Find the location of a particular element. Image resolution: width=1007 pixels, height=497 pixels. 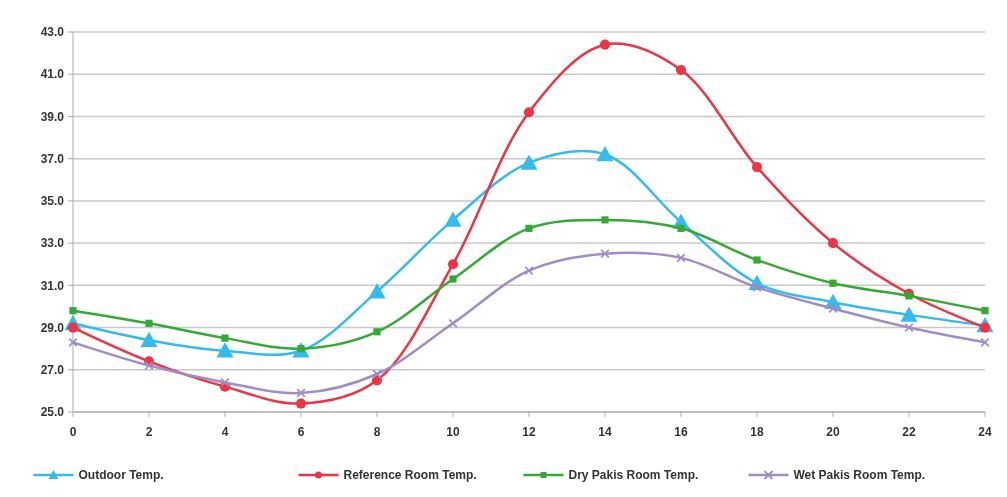

y-tick-label: 41.0 is located at coordinates (52, 74).